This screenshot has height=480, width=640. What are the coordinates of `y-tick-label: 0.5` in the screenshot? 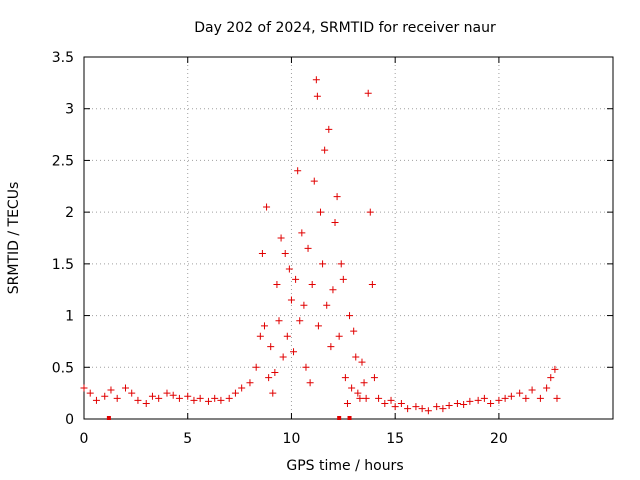 It's located at (63, 368).